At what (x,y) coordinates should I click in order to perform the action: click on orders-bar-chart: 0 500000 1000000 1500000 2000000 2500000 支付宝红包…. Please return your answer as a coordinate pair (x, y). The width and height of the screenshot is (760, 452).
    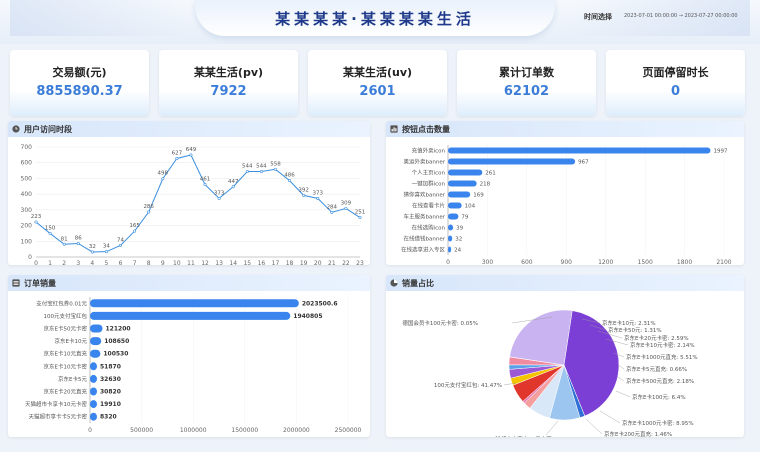
    Looking at the image, I should click on (193, 365).